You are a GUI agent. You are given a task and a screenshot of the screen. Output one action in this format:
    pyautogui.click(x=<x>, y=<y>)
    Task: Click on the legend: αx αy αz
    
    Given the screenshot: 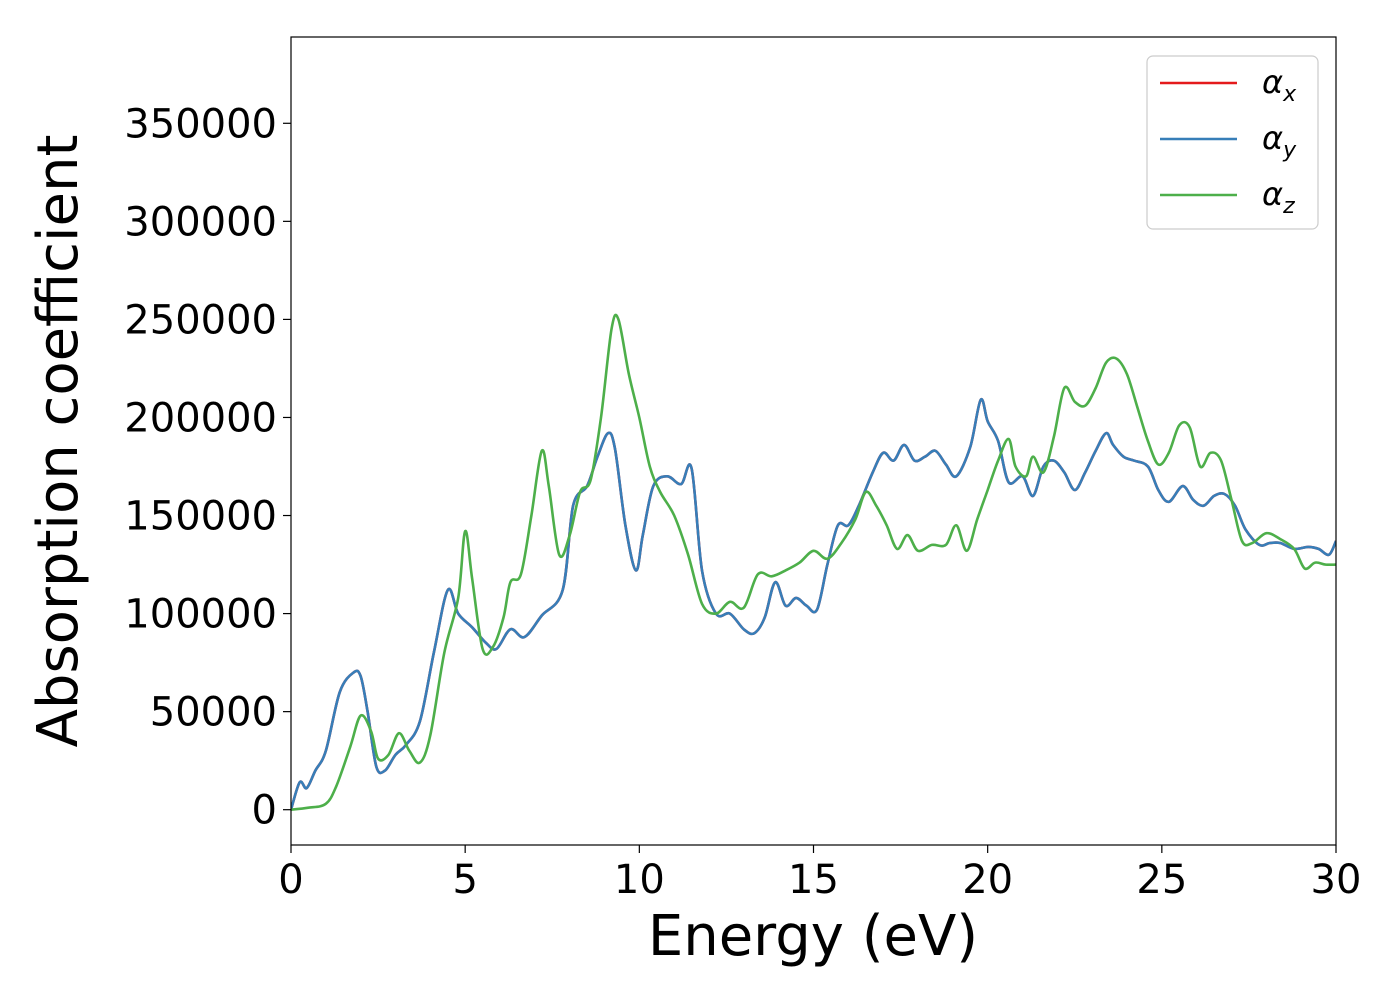 What is the action you would take?
    pyautogui.click(x=1232, y=142)
    